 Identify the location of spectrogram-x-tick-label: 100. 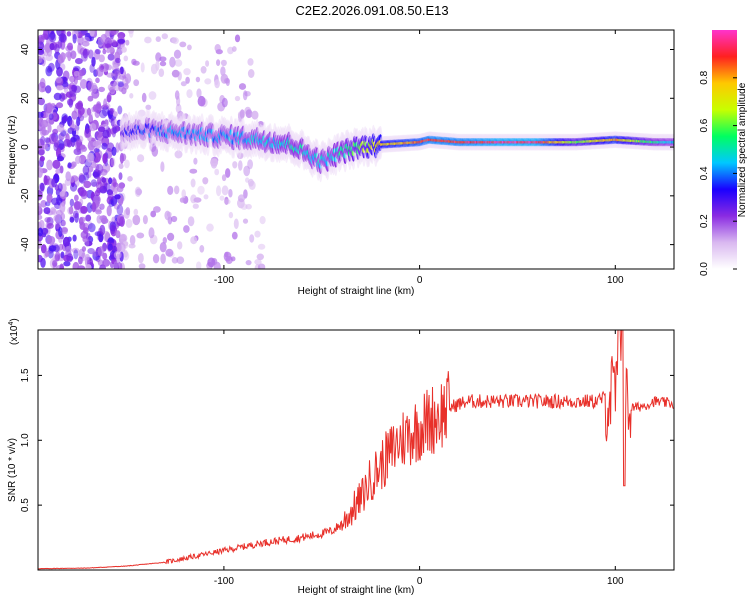
(615, 280).